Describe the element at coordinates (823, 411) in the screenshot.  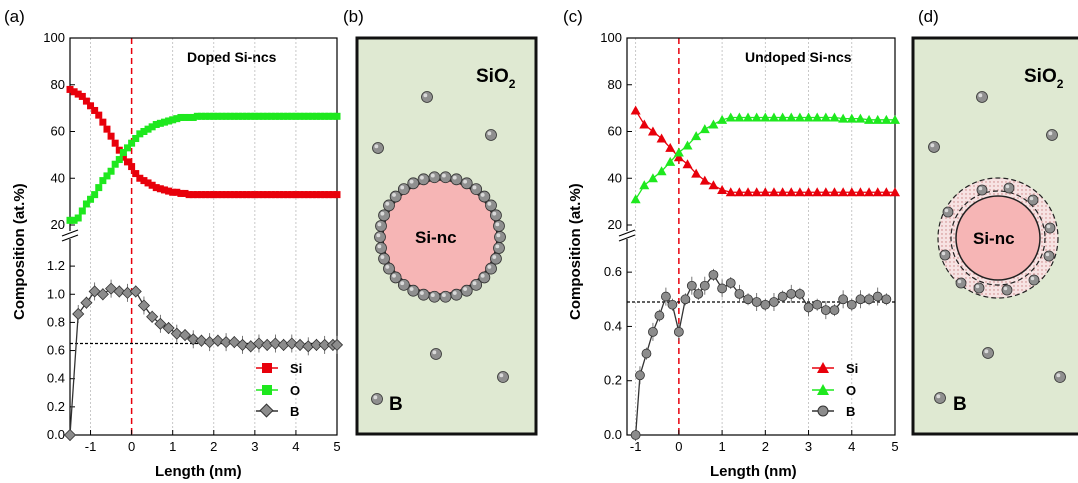
I see `legend-b-marker-c` at that location.